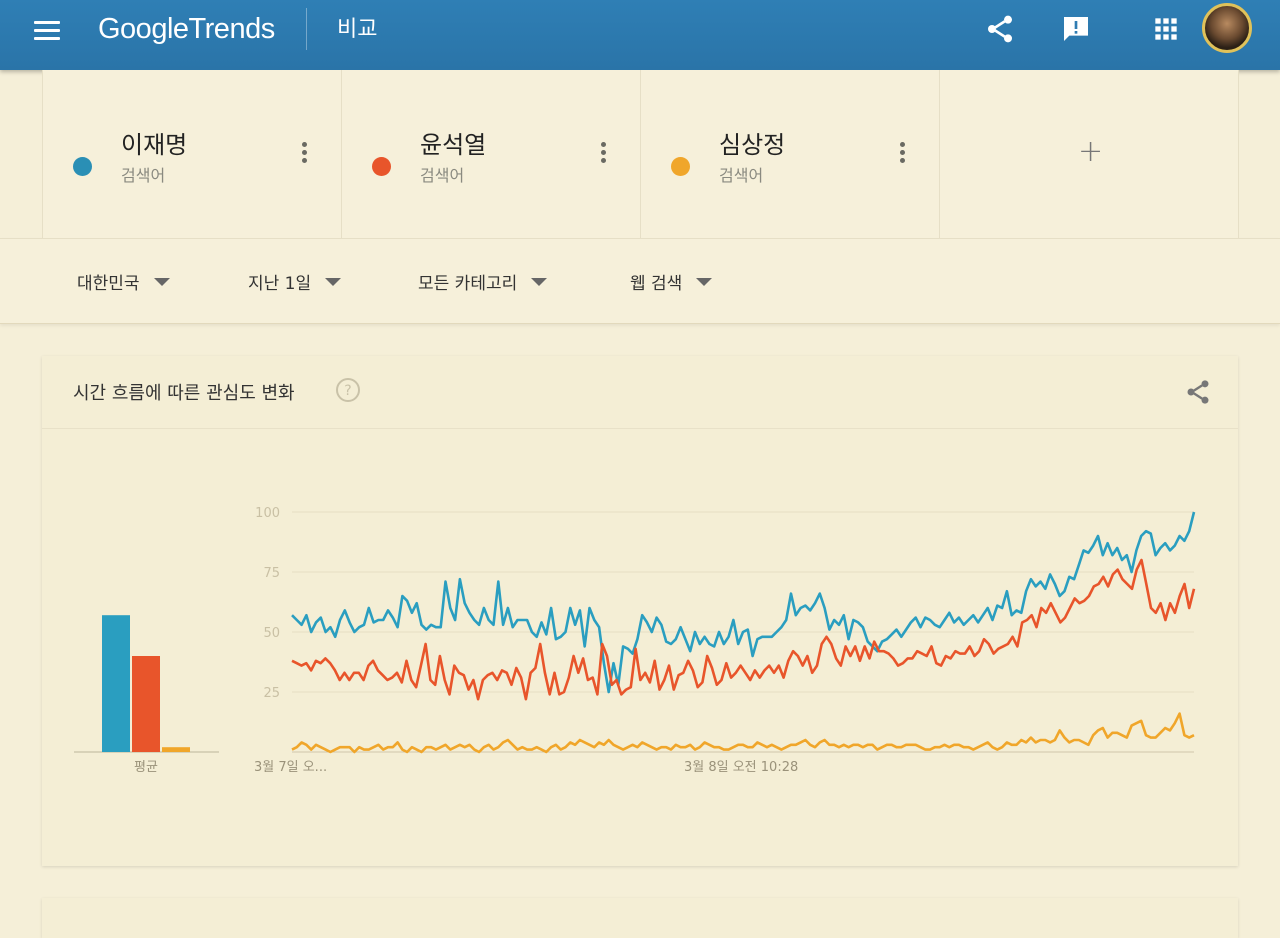  I want to click on logo-google-text: Google, so click(143, 29).